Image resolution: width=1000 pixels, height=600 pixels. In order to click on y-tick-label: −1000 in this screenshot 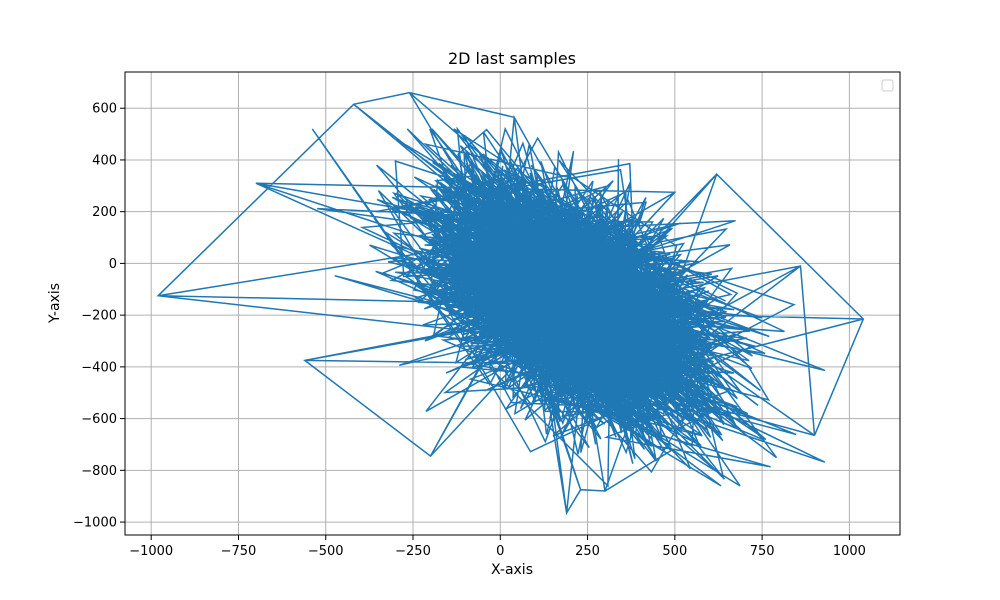, I will do `click(95, 523)`.